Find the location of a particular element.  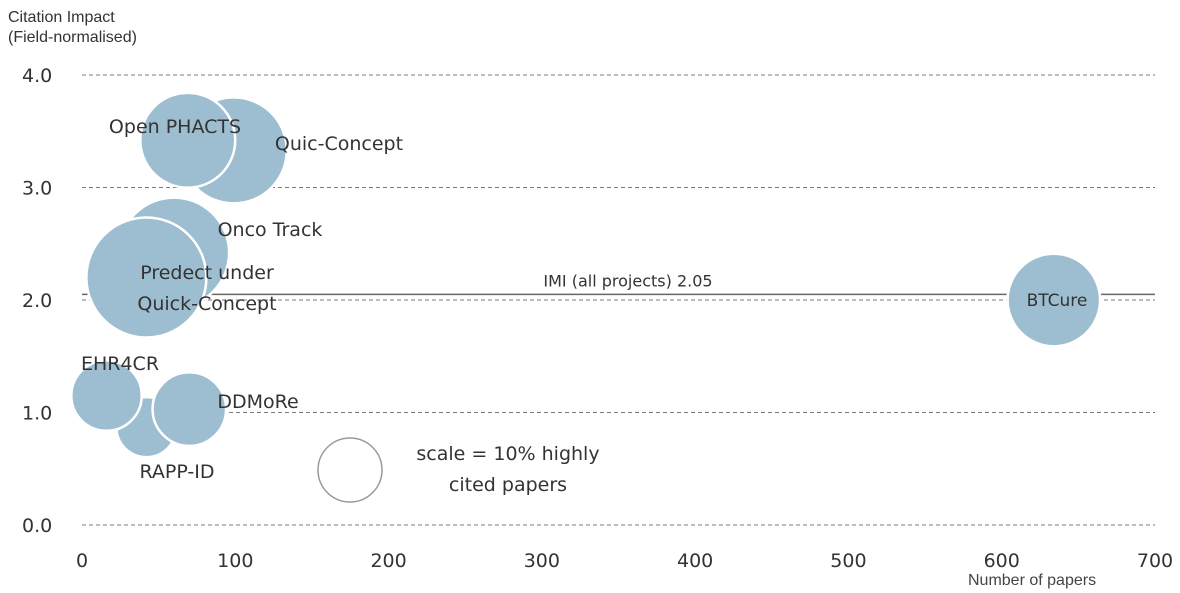

y-tick-label: 1.0 is located at coordinates (37, 414).